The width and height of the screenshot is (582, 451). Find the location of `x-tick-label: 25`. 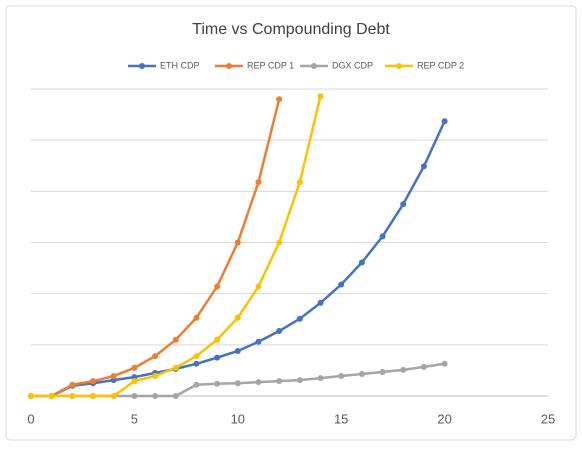

x-tick-label: 25 is located at coordinates (548, 418).